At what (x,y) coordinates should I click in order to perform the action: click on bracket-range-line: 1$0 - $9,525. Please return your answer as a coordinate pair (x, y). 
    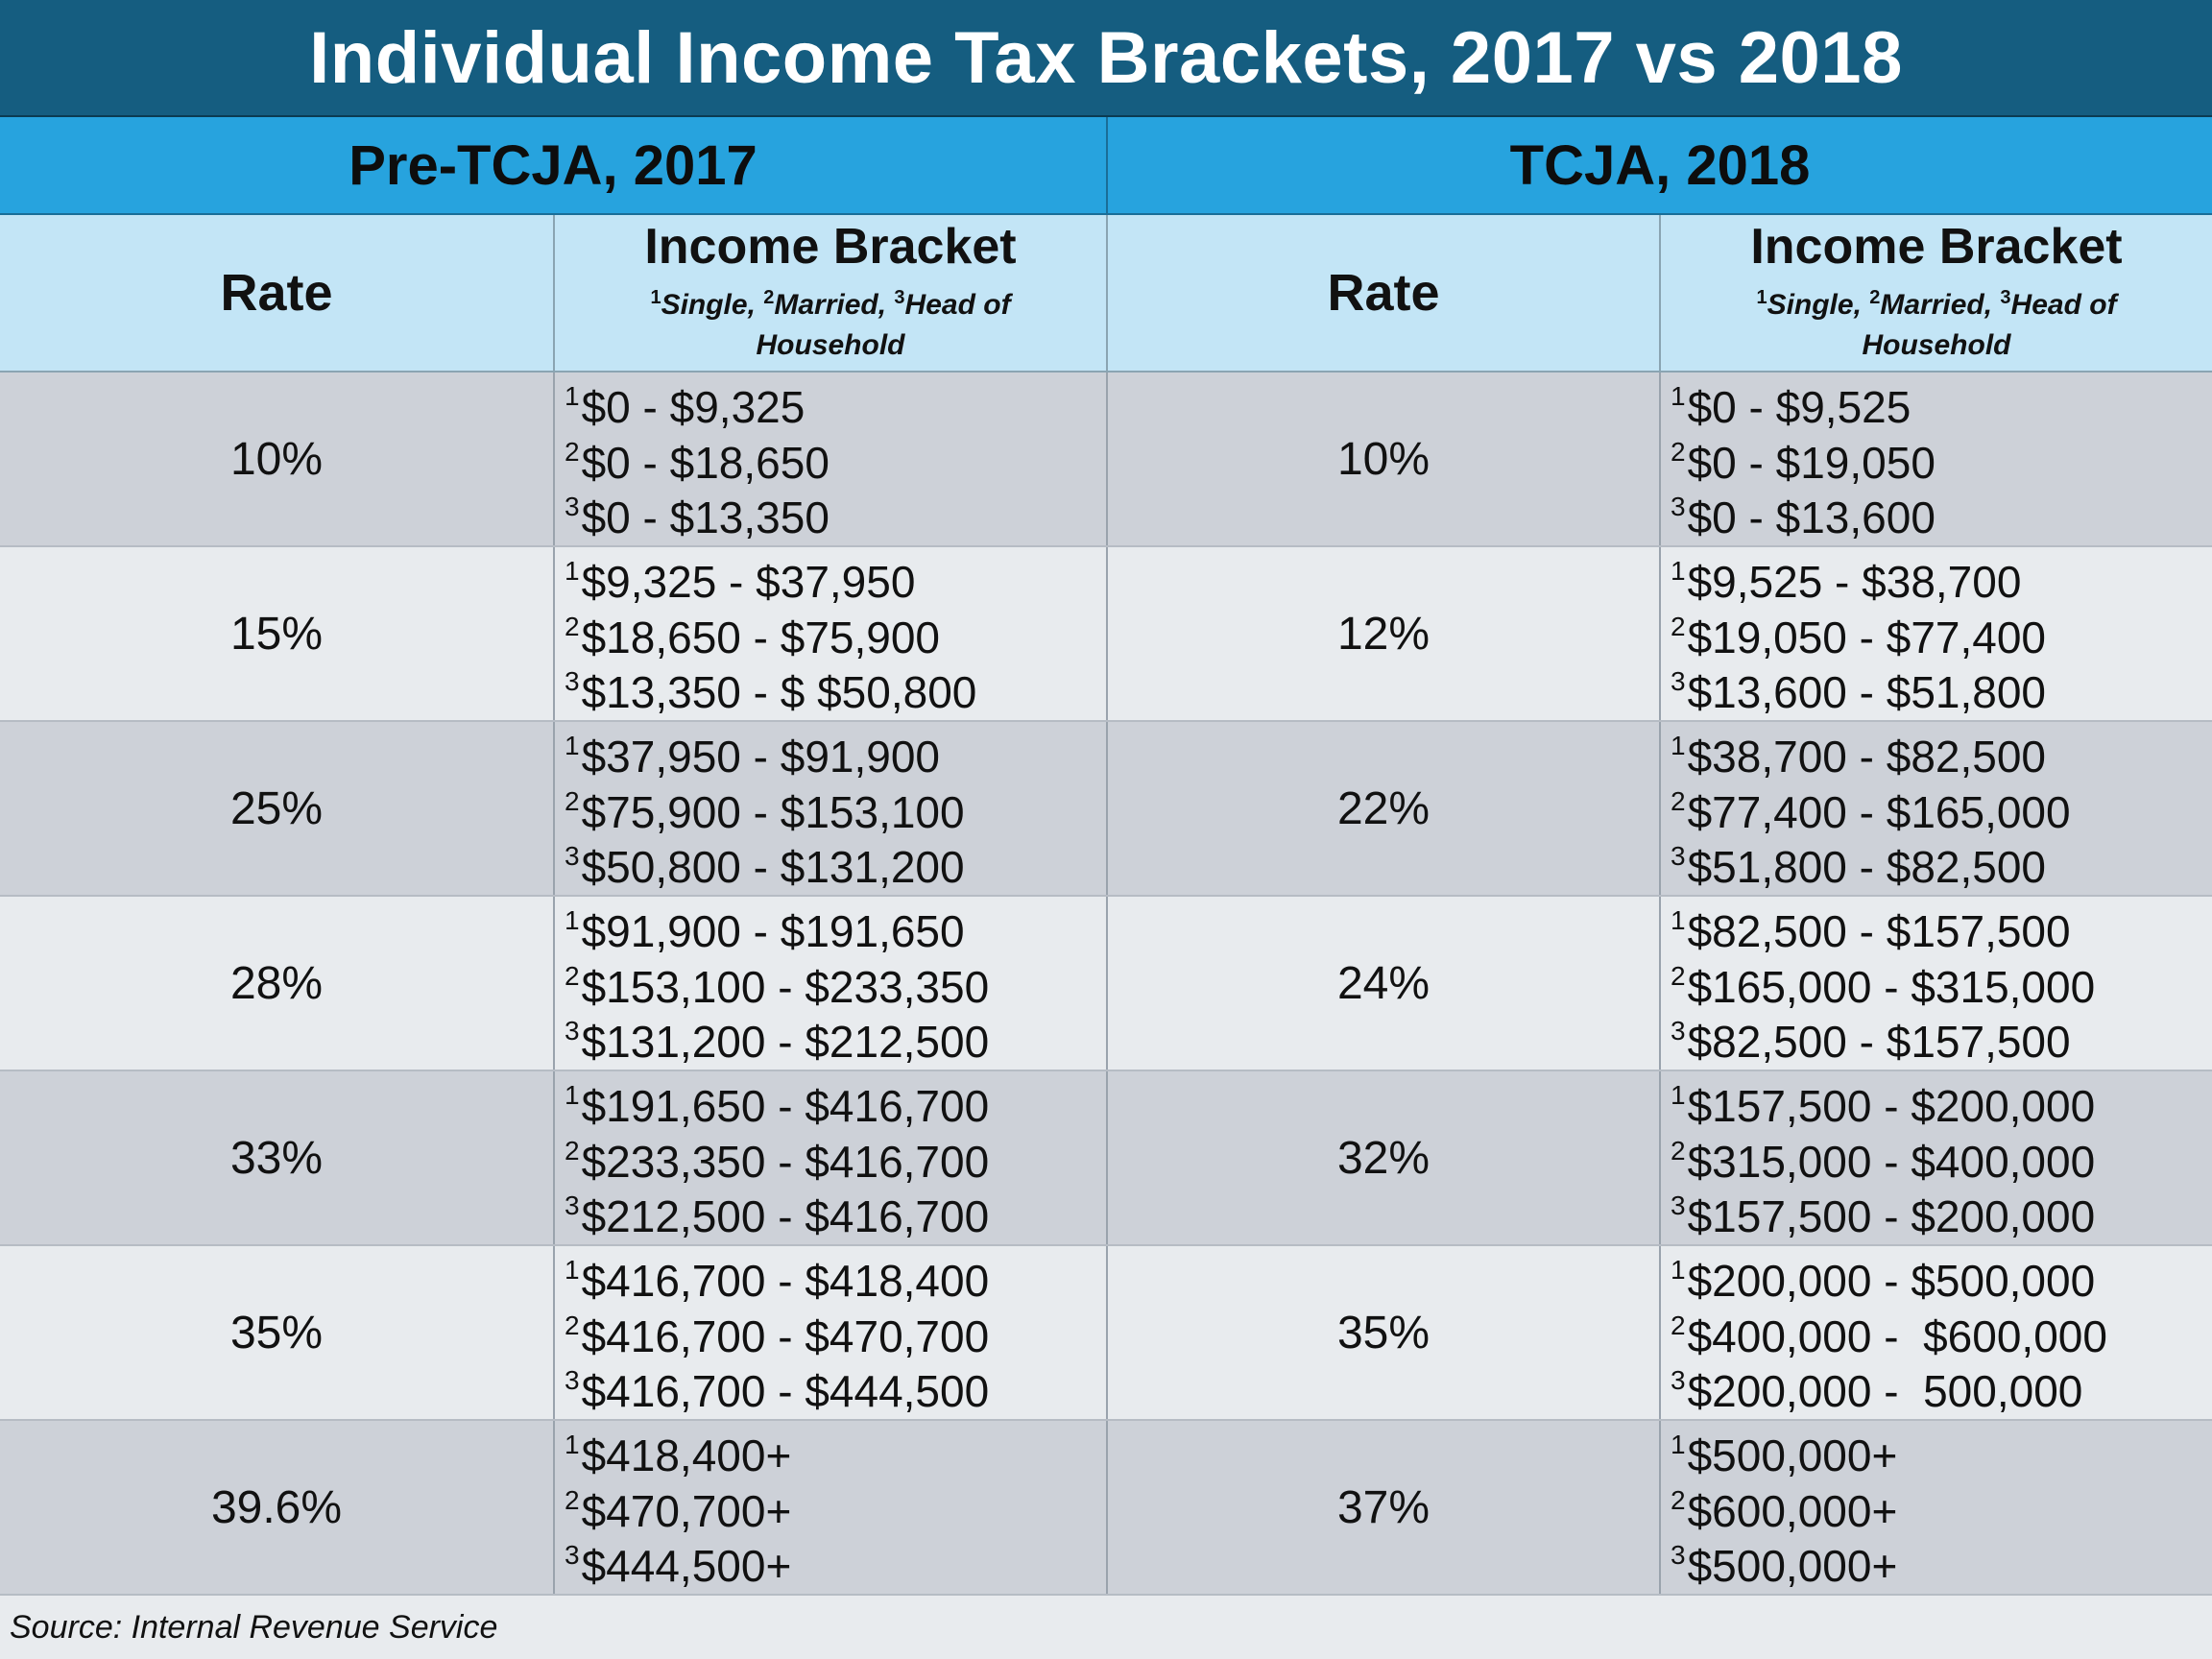
    Looking at the image, I should click on (1942, 408).